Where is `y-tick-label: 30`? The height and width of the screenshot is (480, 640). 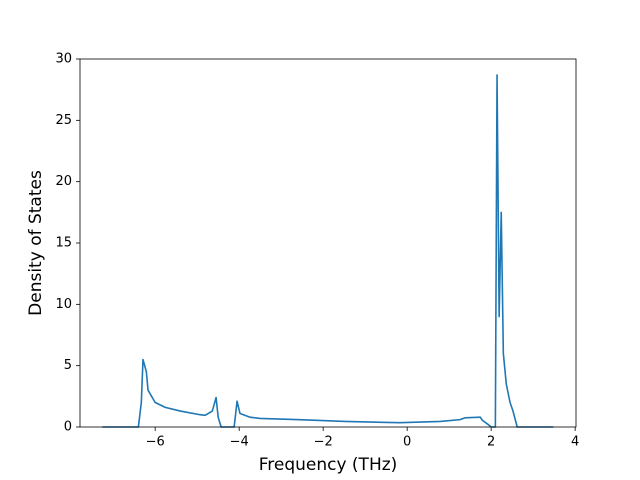
y-tick-label: 30 is located at coordinates (63, 59).